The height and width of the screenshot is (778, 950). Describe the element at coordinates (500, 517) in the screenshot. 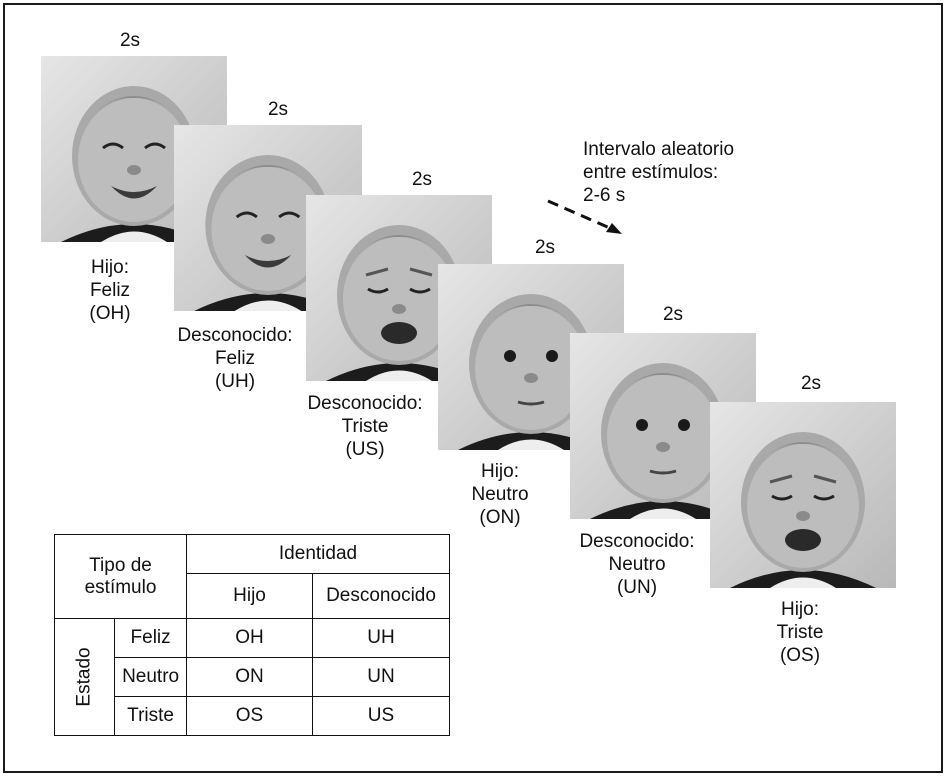

I see `caption-code: (ON)` at that location.